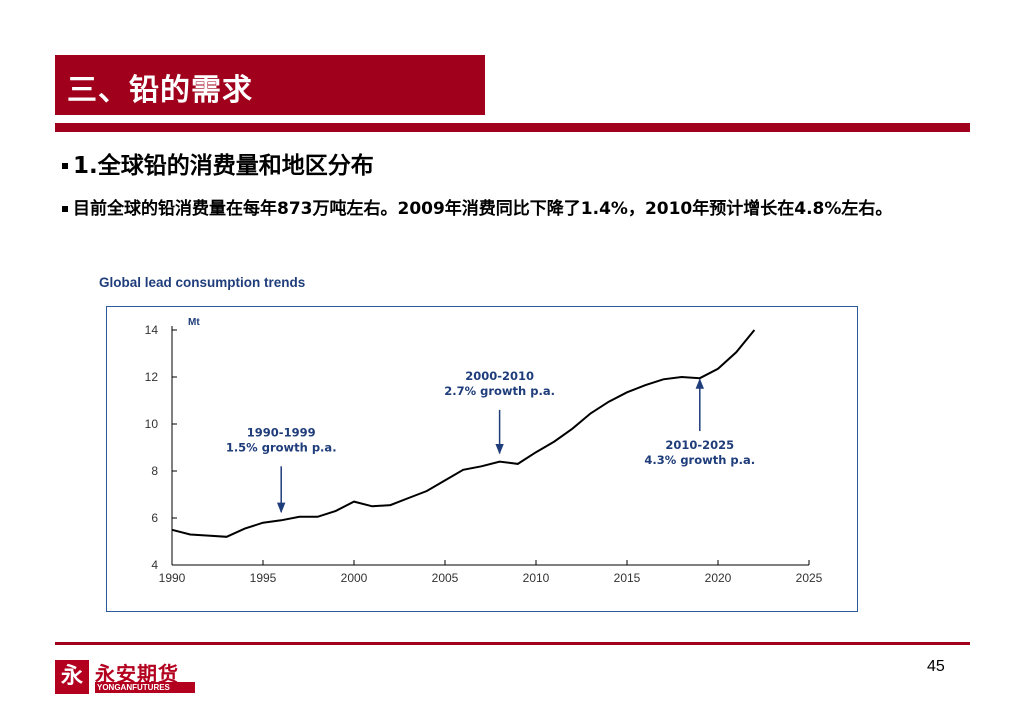  What do you see at coordinates (154, 565) in the screenshot?
I see `y-tick-label: 4` at bounding box center [154, 565].